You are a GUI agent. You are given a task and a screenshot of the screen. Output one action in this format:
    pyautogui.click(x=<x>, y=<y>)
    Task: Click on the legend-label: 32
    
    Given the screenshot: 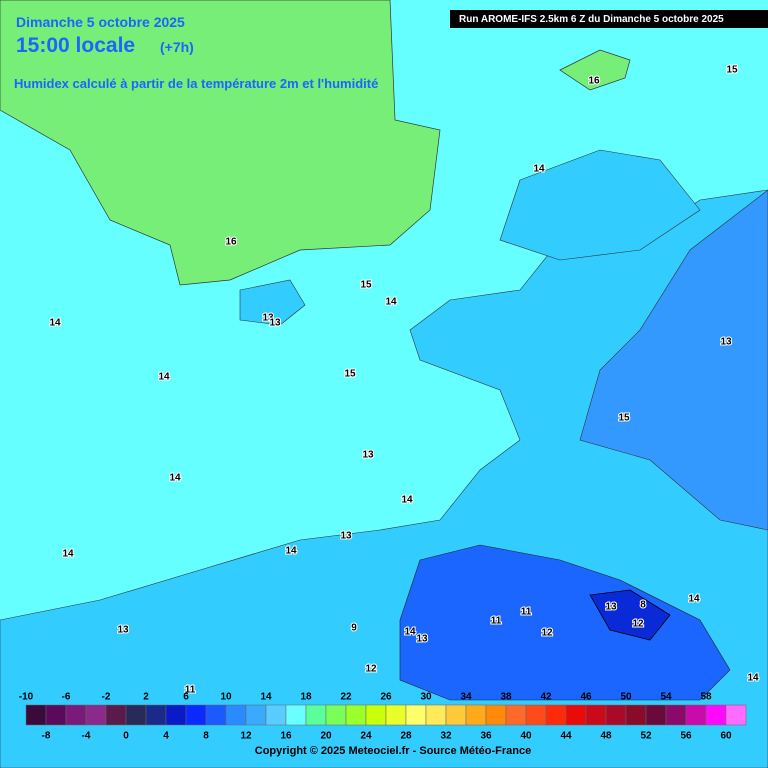 What is the action you would take?
    pyautogui.click(x=446, y=736)
    